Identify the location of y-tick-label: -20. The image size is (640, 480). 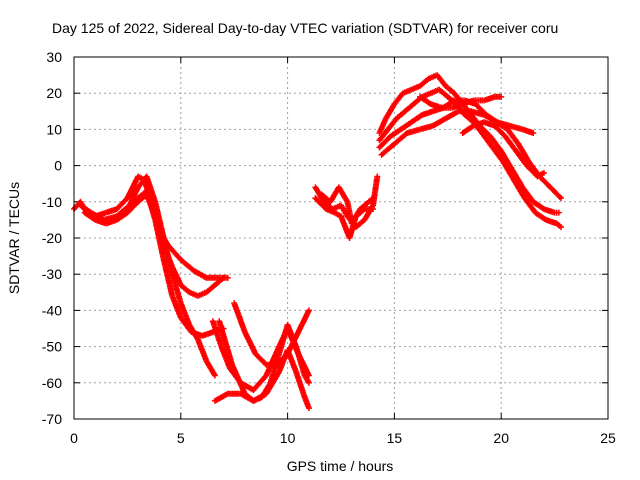
(52, 238).